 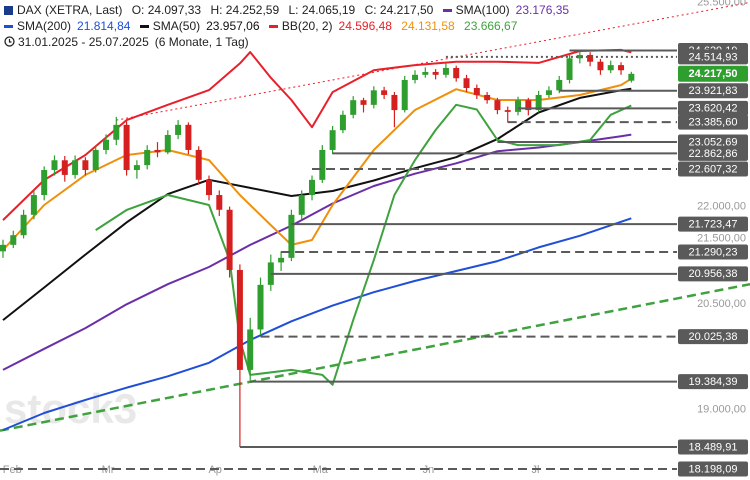 I want to click on level-label: 21.723,47, so click(x=713, y=225).